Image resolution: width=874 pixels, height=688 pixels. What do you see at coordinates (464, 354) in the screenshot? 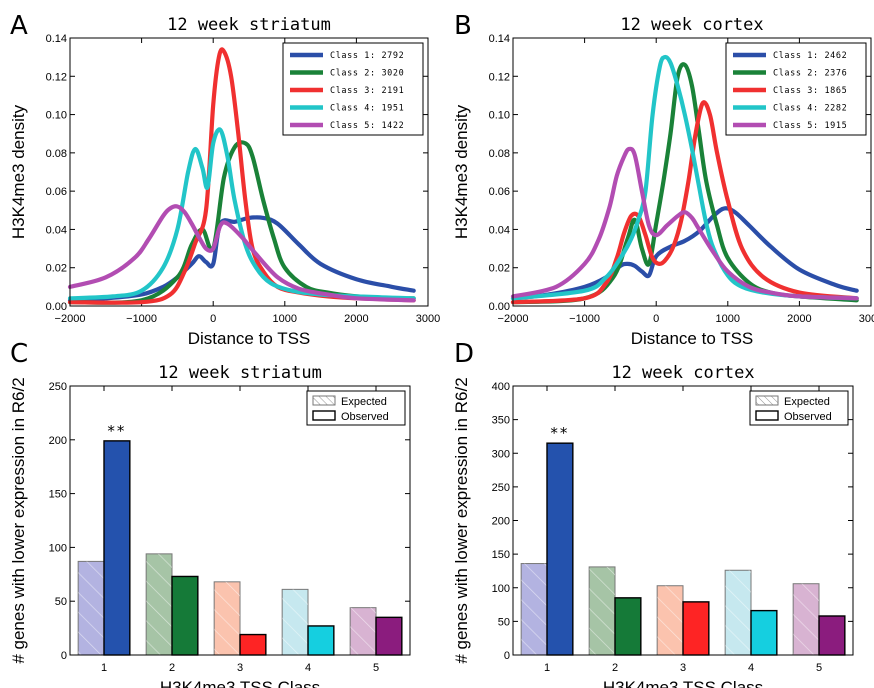
I see `panel-letter: D` at bounding box center [464, 354].